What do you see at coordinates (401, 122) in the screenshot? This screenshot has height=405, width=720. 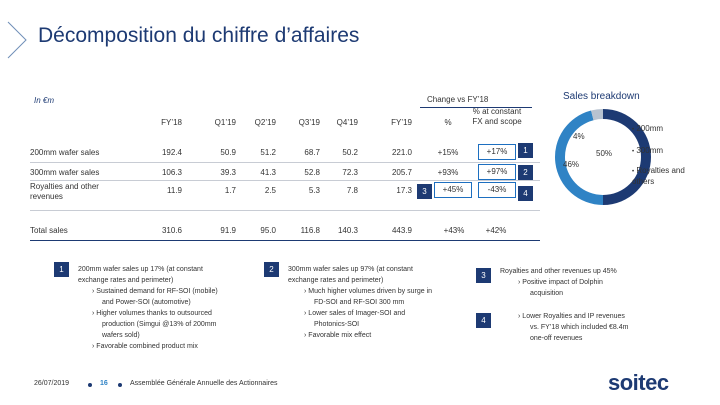 I see `col-header-fy19: FY’19` at bounding box center [401, 122].